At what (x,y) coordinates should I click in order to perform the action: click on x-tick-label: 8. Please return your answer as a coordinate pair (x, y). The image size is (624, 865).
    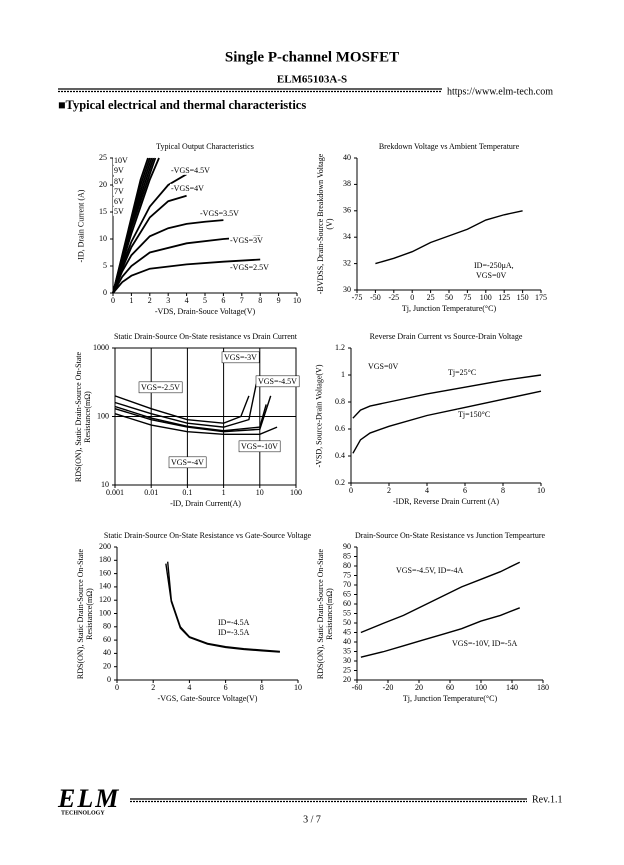
    Looking at the image, I should click on (262, 687).